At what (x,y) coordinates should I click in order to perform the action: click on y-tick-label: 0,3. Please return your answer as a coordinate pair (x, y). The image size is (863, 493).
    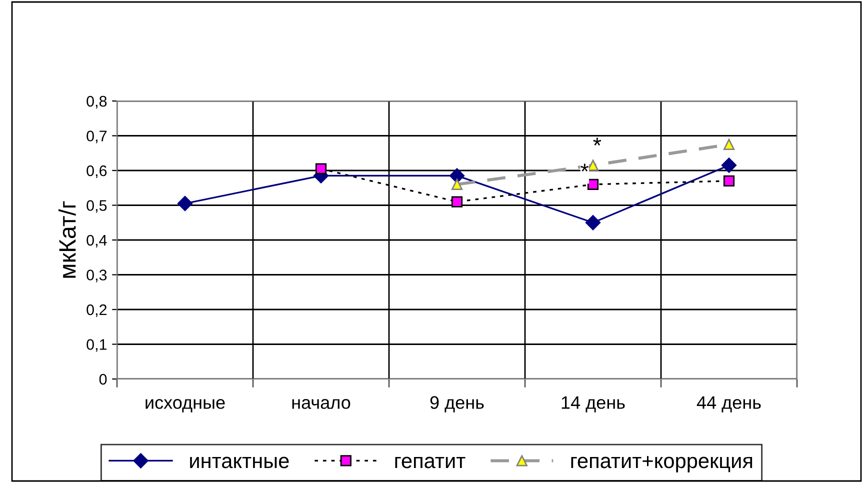
    Looking at the image, I should click on (96, 276).